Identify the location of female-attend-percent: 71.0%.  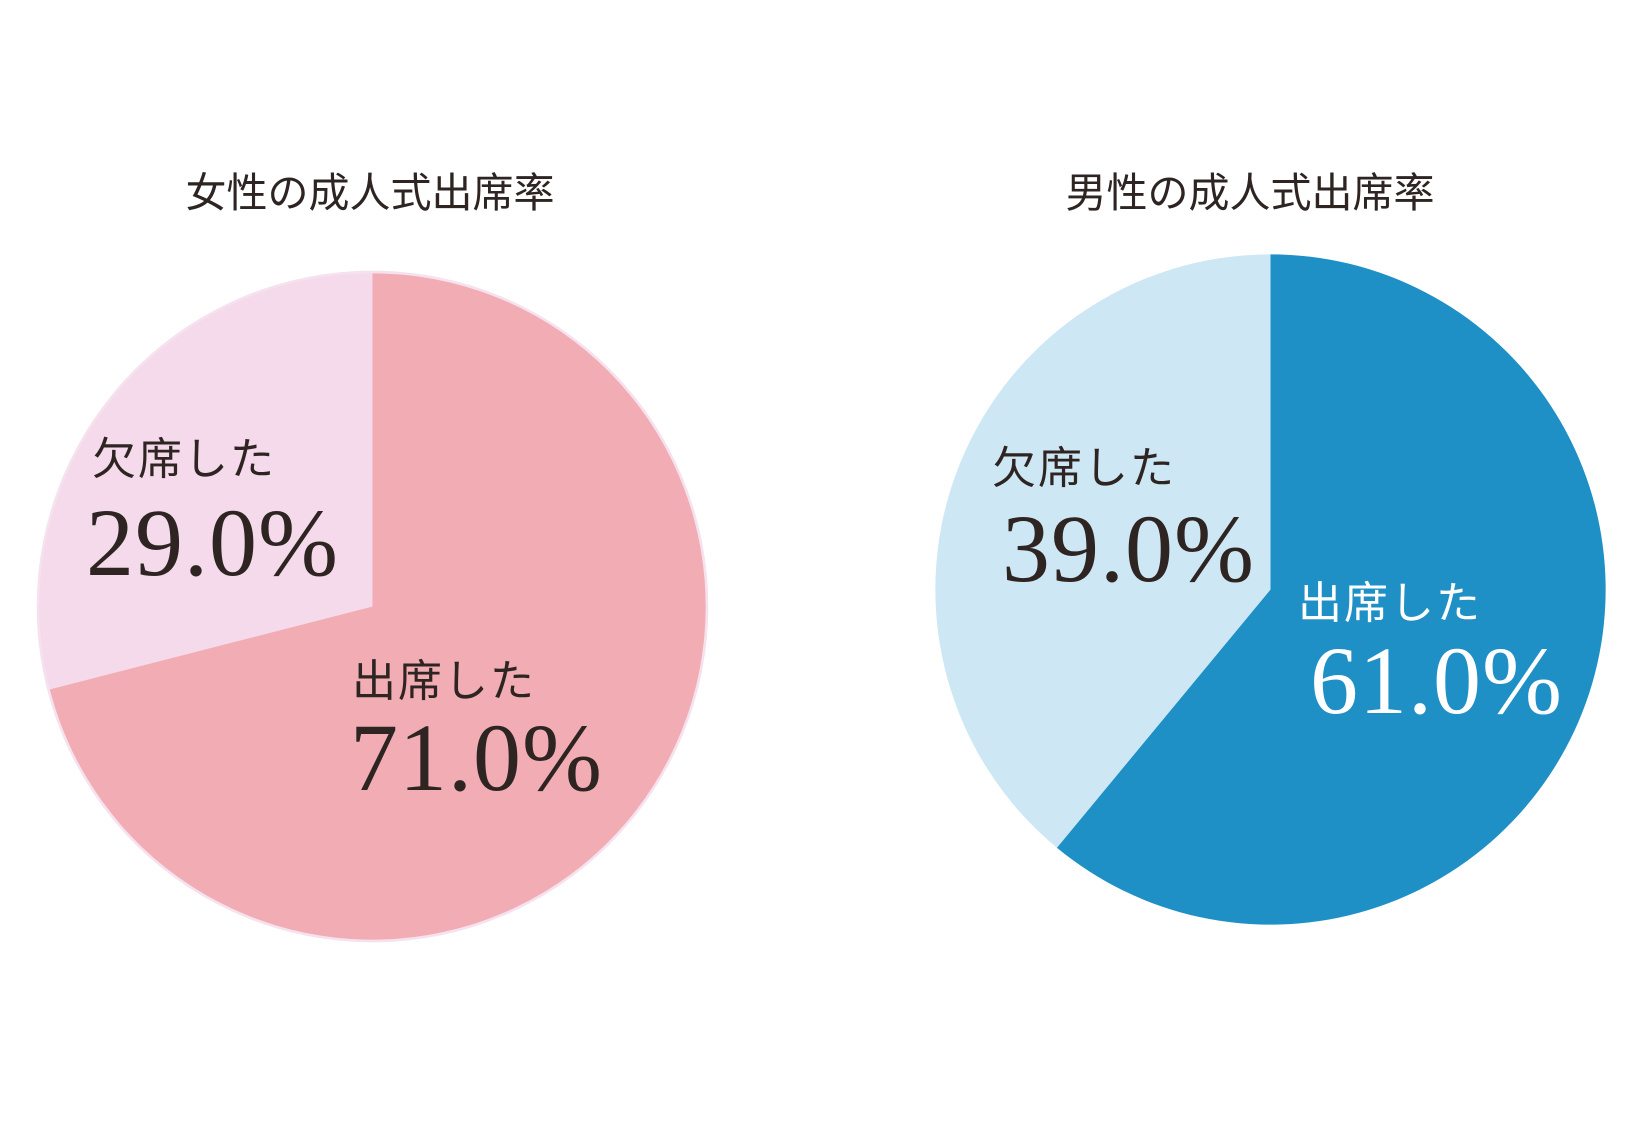
(476, 757).